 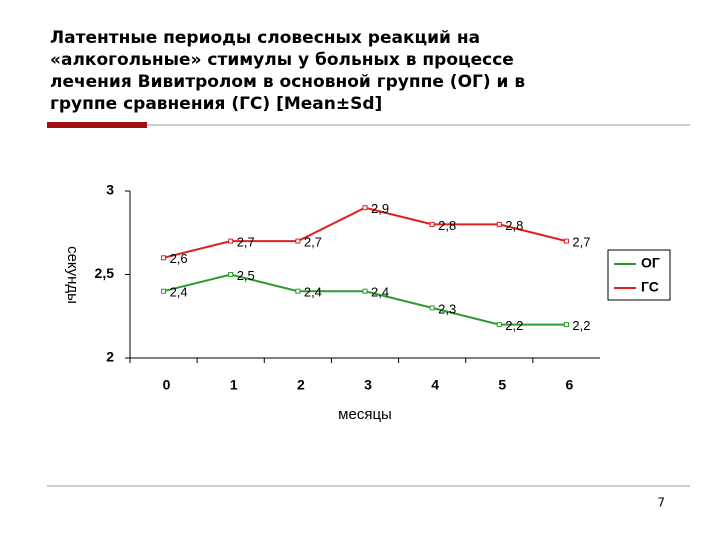 I want to click on data-label: 2,6, so click(x=179, y=258).